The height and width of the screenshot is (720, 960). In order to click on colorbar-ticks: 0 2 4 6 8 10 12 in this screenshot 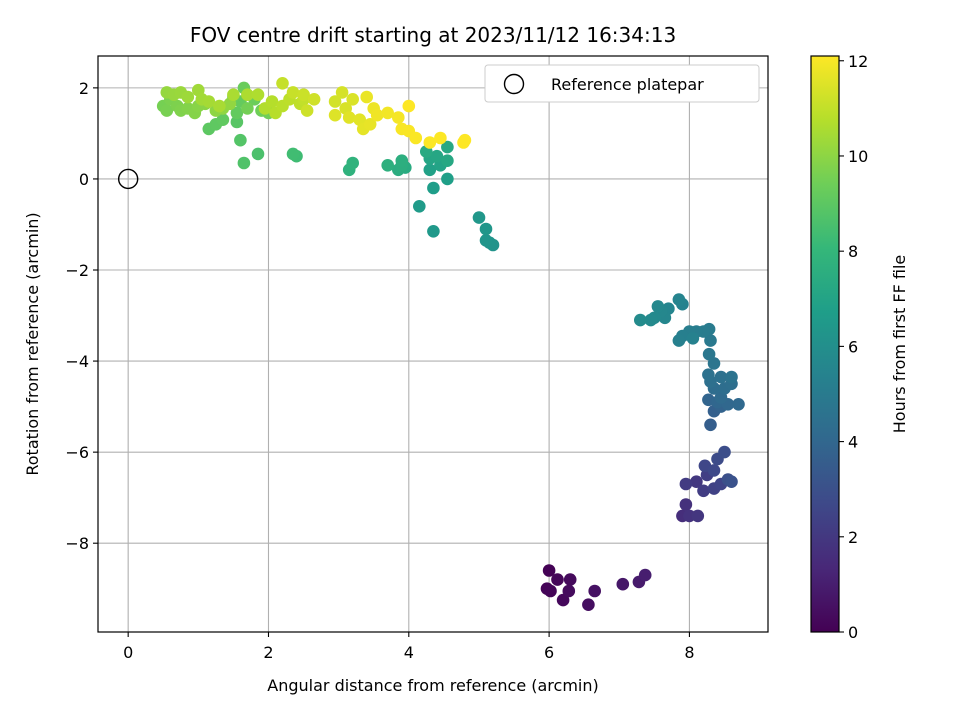, I will do `click(853, 347)`.